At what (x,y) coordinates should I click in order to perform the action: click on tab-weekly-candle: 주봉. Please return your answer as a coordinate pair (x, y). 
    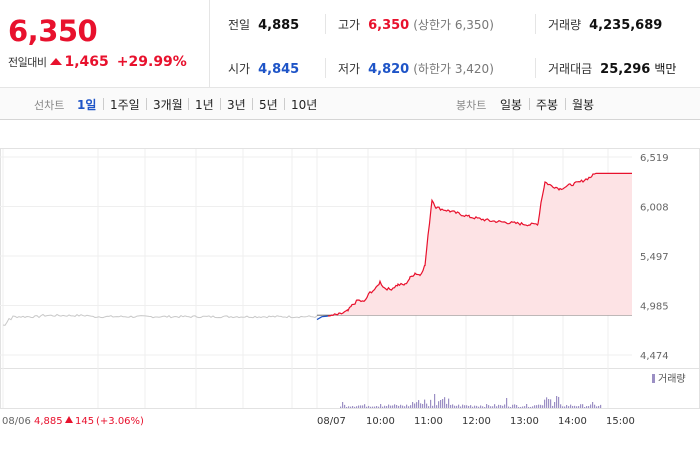
    Looking at the image, I should click on (547, 105).